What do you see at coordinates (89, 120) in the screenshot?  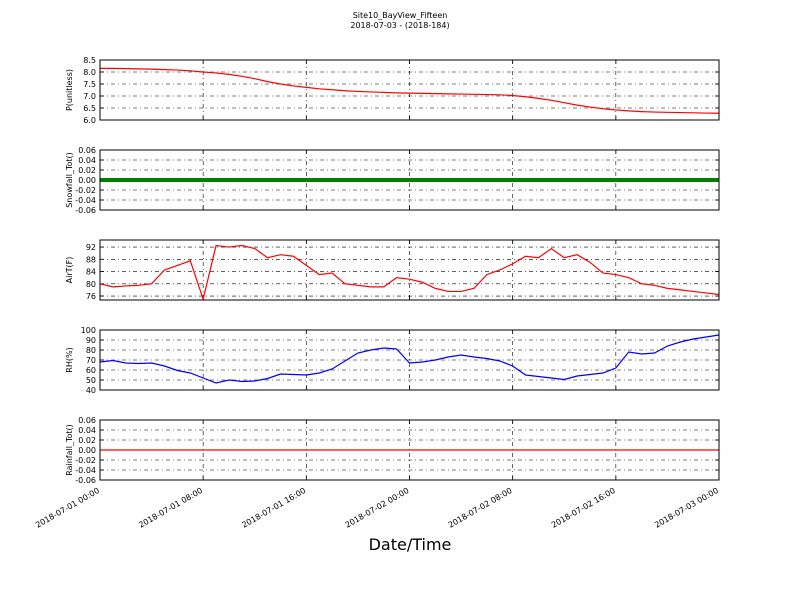 I see `y-tick-label: 6.0` at bounding box center [89, 120].